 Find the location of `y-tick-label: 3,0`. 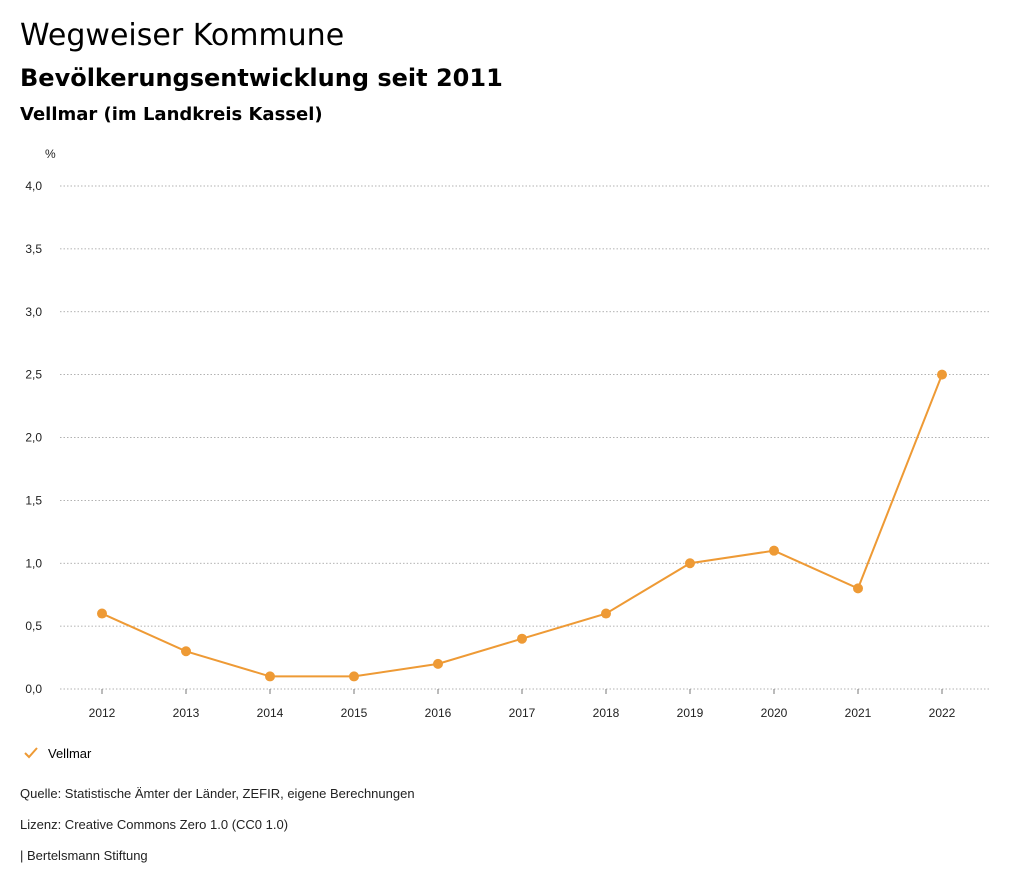

y-tick-label: 3,0 is located at coordinates (33, 312).